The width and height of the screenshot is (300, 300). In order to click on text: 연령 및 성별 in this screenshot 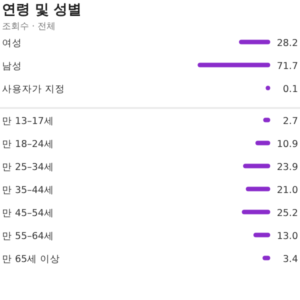, I will do `click(42, 10)`.